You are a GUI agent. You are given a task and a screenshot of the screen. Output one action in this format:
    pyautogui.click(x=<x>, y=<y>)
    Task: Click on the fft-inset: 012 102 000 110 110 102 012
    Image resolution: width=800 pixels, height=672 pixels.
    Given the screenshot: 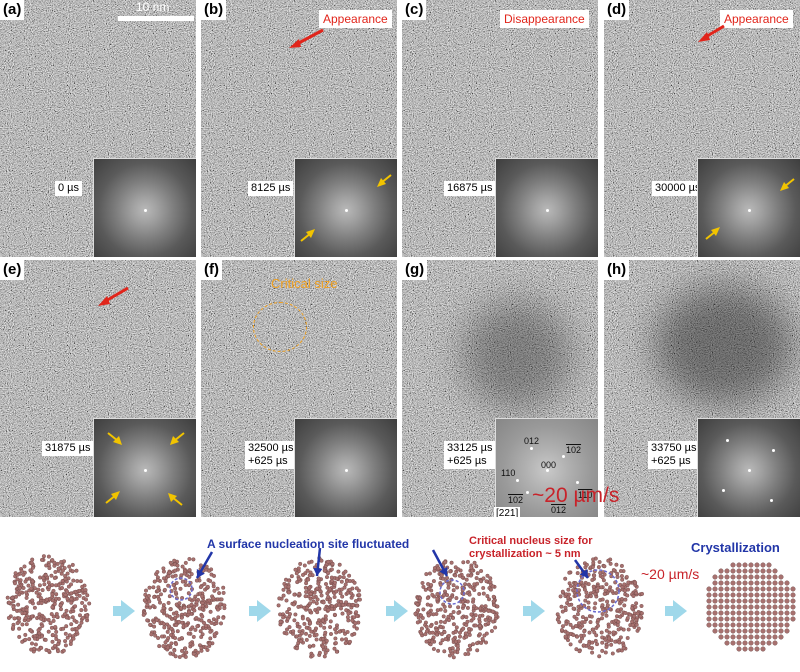 What is the action you would take?
    pyautogui.click(x=546, y=467)
    